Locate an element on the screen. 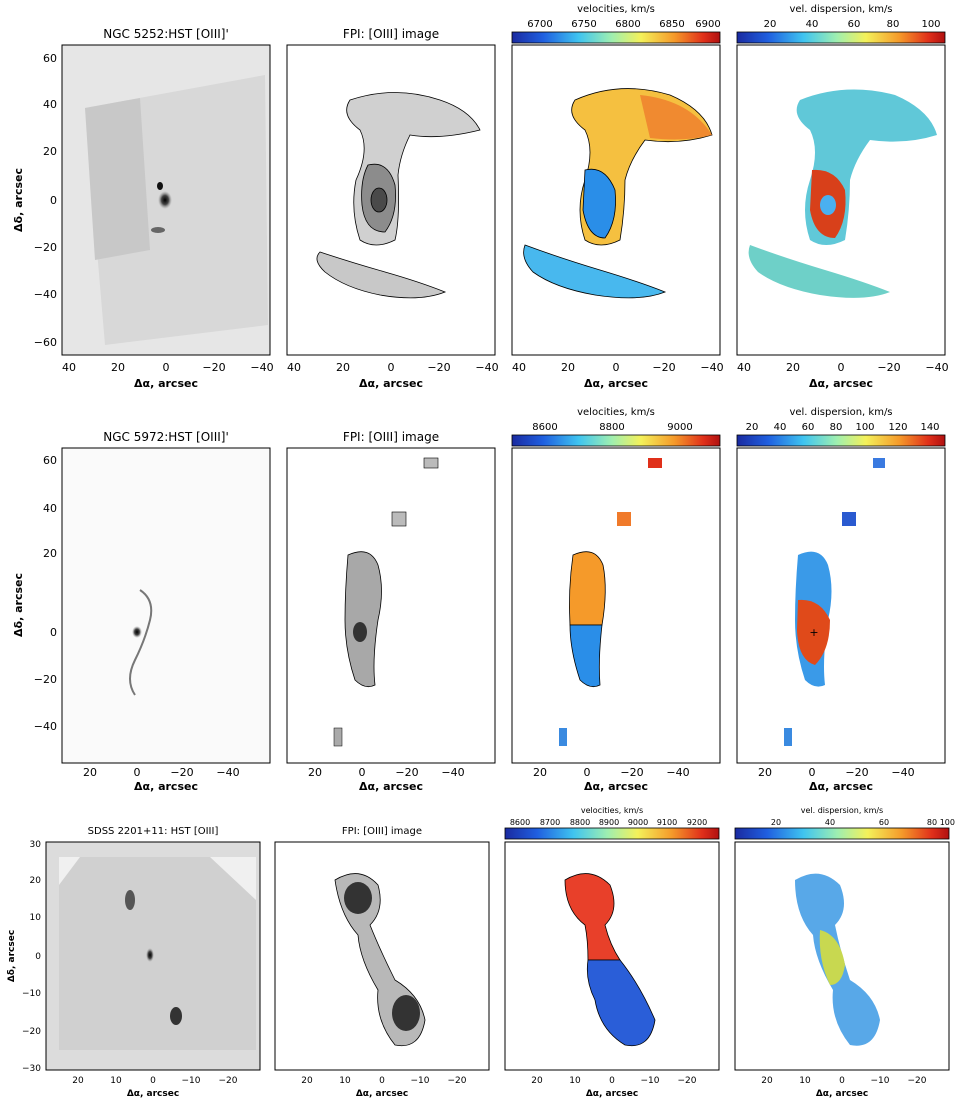 The image size is (963, 1102). colorbar-tick: 8800 is located at coordinates (611, 427).